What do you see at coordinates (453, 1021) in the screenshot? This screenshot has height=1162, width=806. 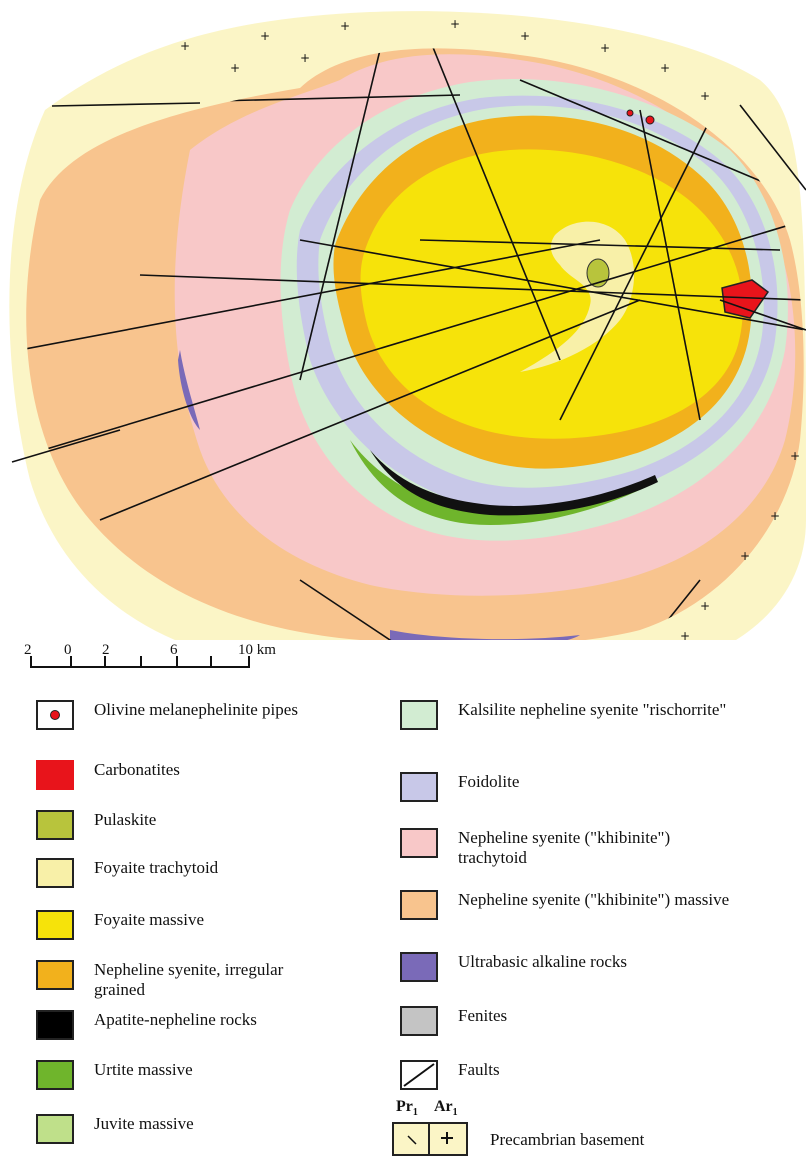 I see `legend-item-fenites: Fenites` at bounding box center [453, 1021].